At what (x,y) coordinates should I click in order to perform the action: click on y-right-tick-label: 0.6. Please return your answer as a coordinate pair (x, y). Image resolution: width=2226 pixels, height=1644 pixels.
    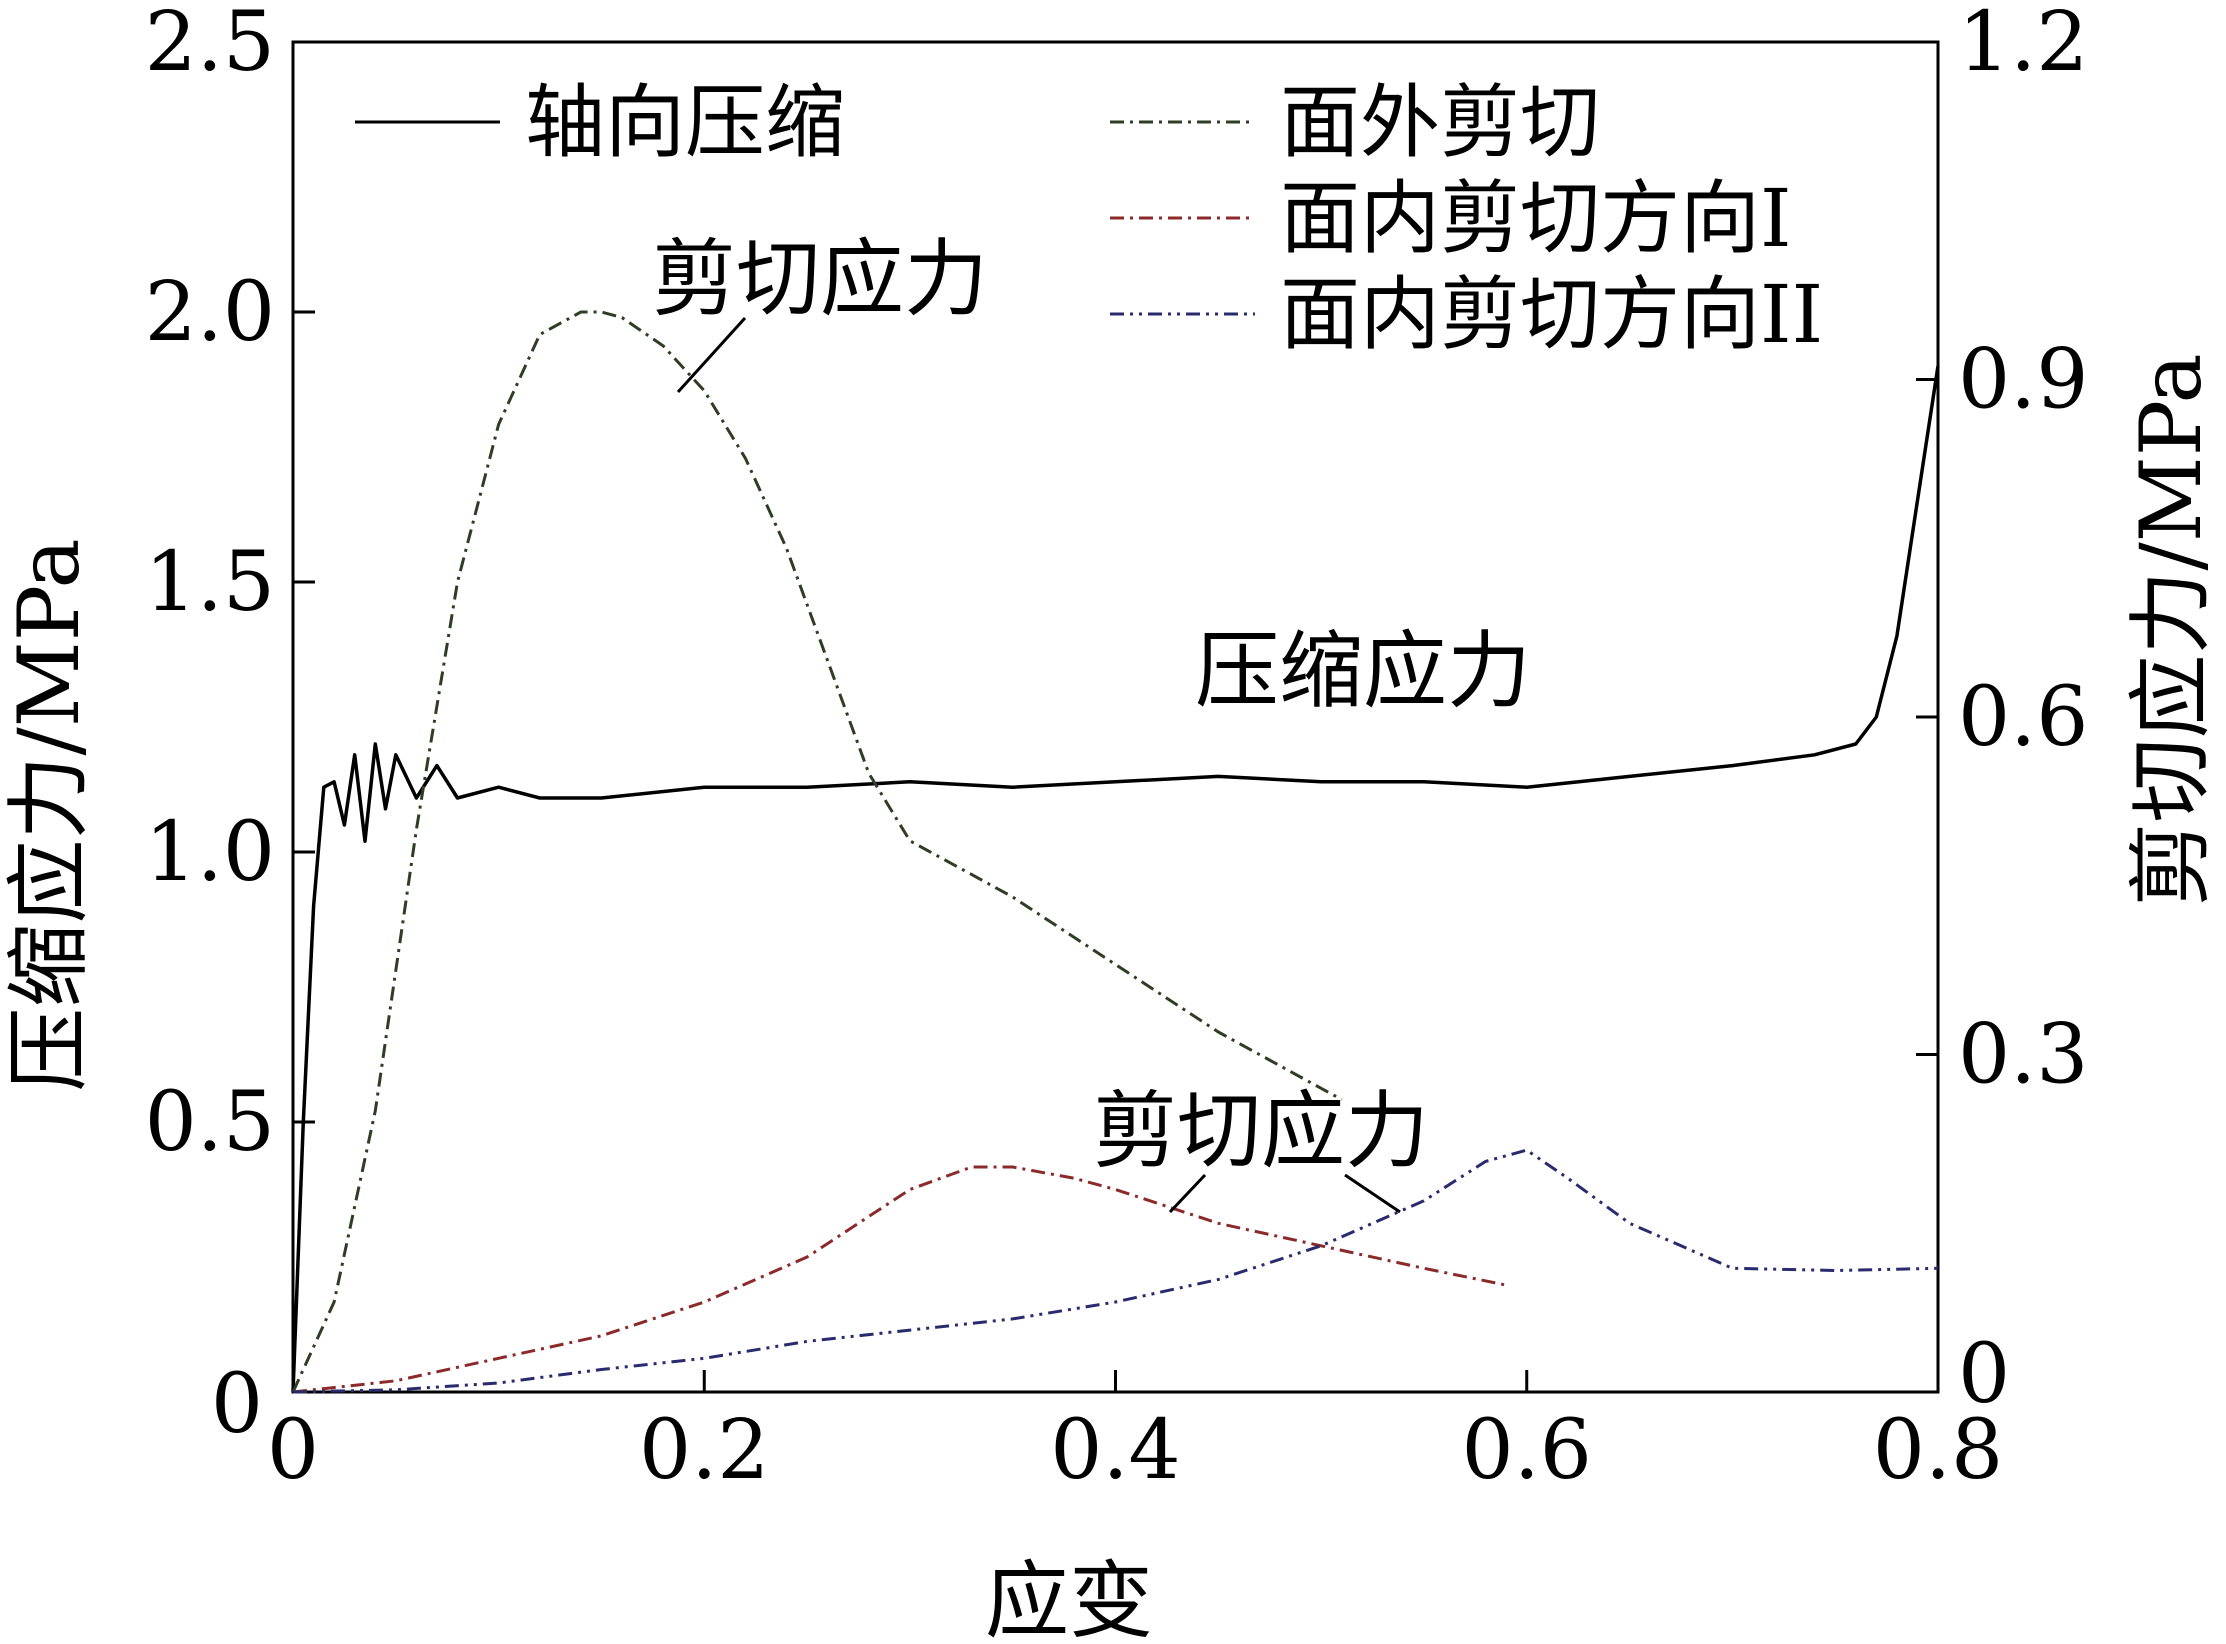
    Looking at the image, I should click on (2023, 717).